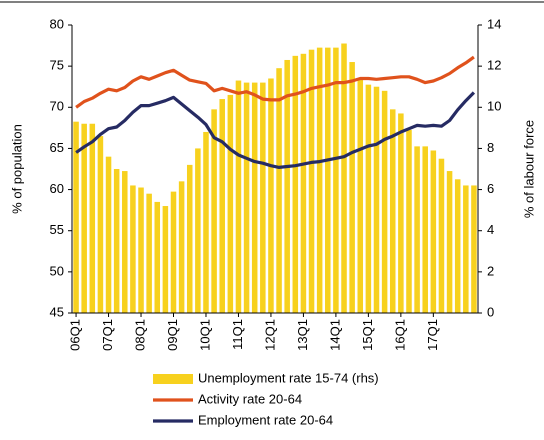 The image size is (544, 440). I want to click on legend-label: Unemployment rate 15-74 (rhs), so click(288, 377).